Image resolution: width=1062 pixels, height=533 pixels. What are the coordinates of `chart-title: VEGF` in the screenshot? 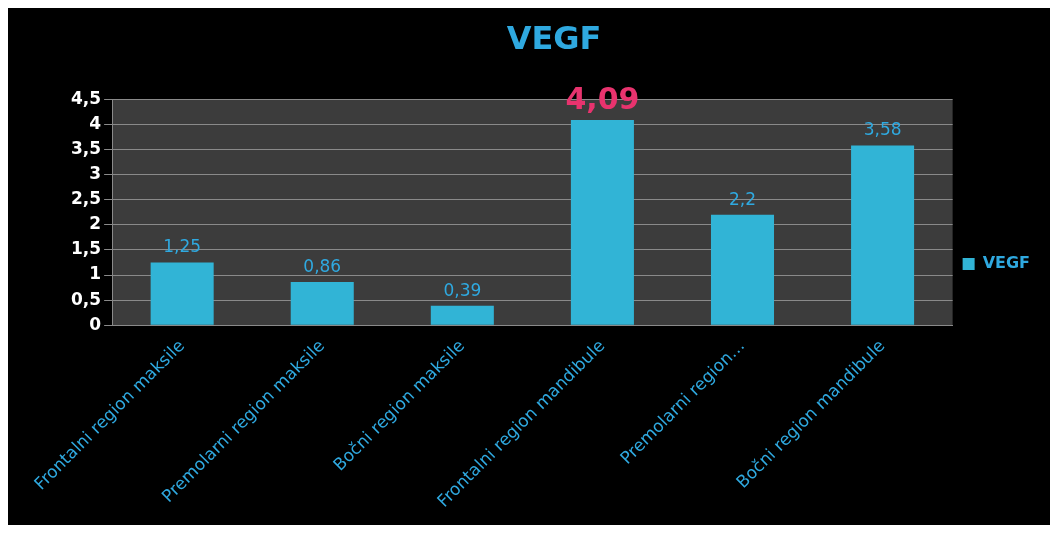 It's located at (554, 37).